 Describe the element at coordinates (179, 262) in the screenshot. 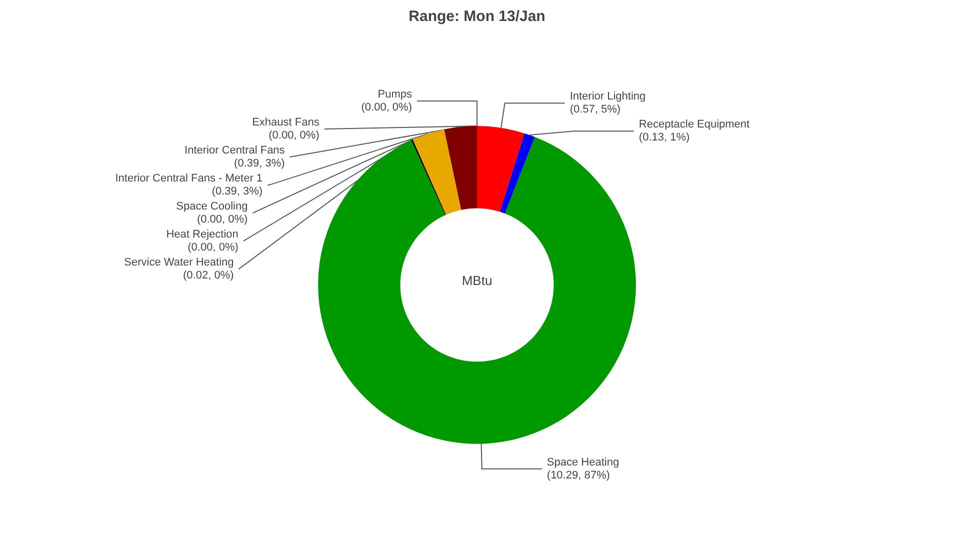

I see `slice-label: Service Water Heating` at that location.